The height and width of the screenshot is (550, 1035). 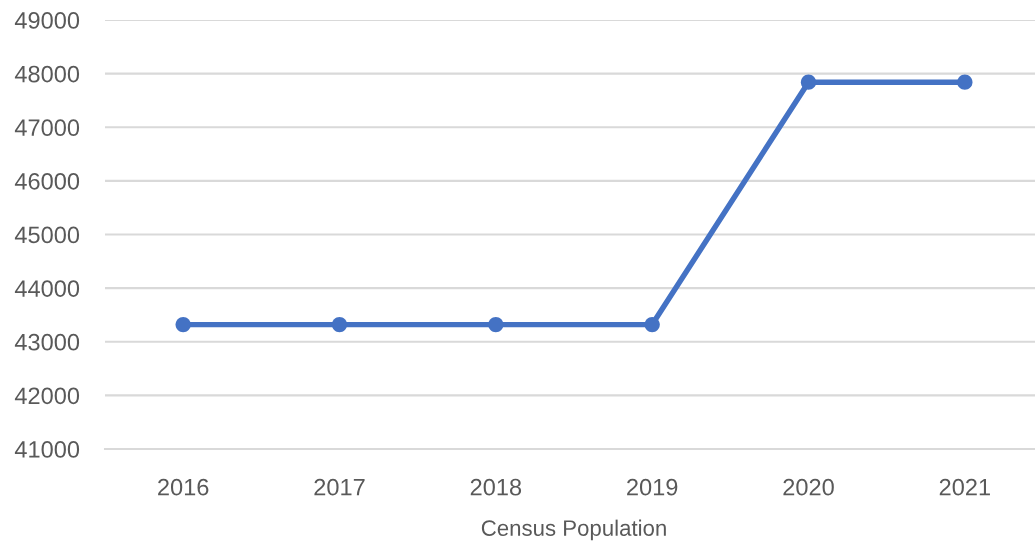 I want to click on y-tick-label: 47000, so click(x=47, y=128).